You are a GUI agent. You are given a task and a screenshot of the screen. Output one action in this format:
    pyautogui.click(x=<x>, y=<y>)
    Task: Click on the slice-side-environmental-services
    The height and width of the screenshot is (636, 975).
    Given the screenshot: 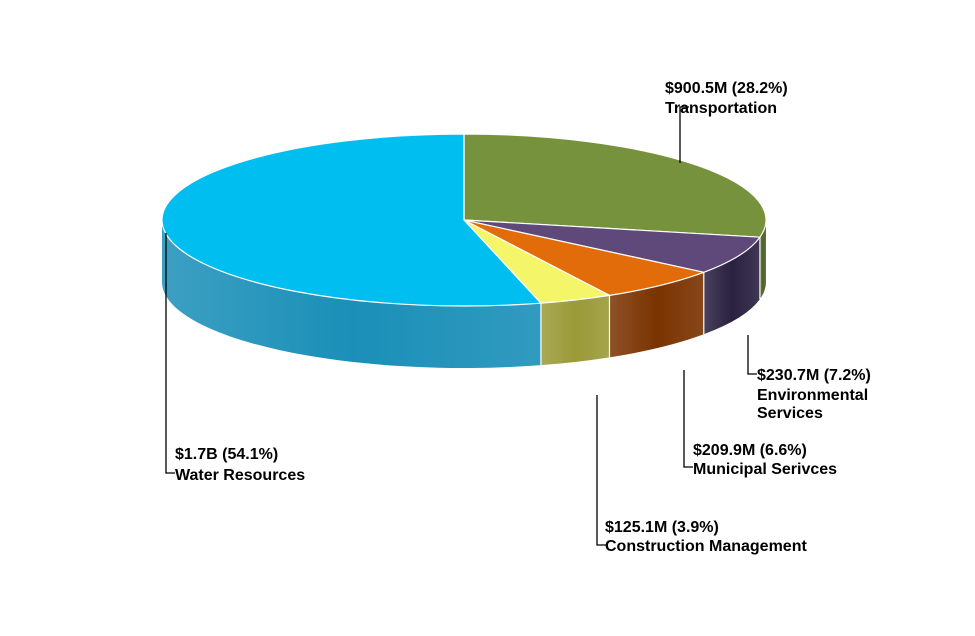 What is the action you would take?
    pyautogui.click(x=731, y=286)
    